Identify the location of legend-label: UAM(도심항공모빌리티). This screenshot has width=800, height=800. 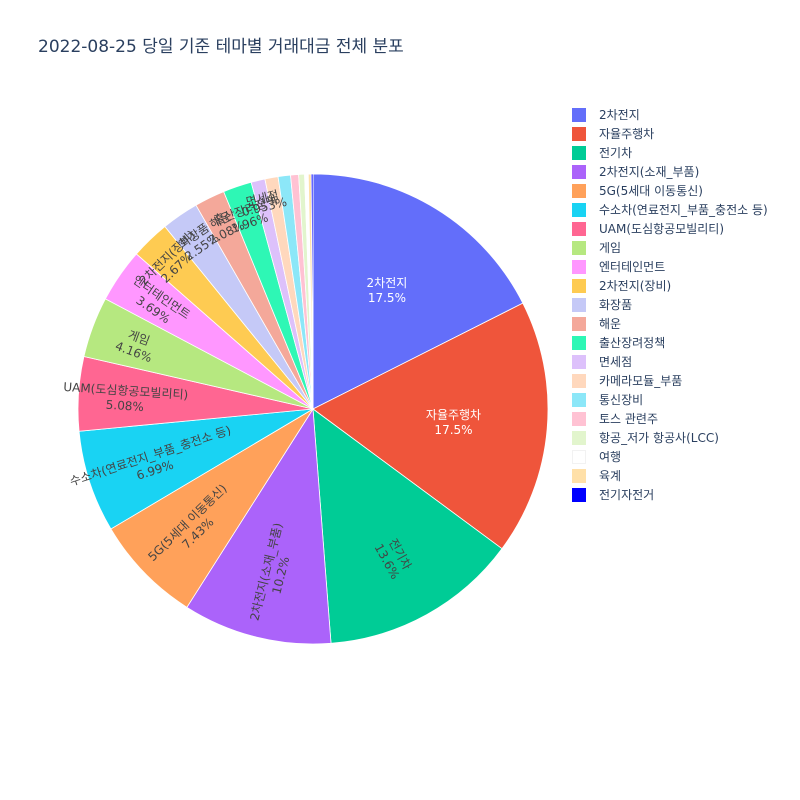
(662, 229).